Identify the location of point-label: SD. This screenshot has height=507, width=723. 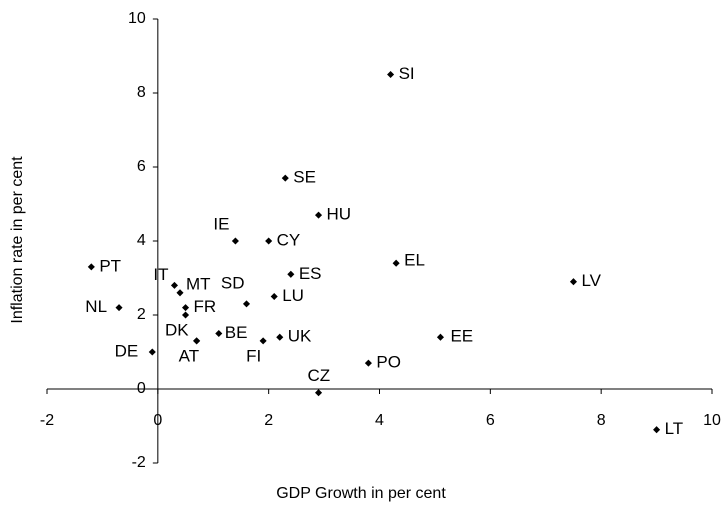
(233, 282).